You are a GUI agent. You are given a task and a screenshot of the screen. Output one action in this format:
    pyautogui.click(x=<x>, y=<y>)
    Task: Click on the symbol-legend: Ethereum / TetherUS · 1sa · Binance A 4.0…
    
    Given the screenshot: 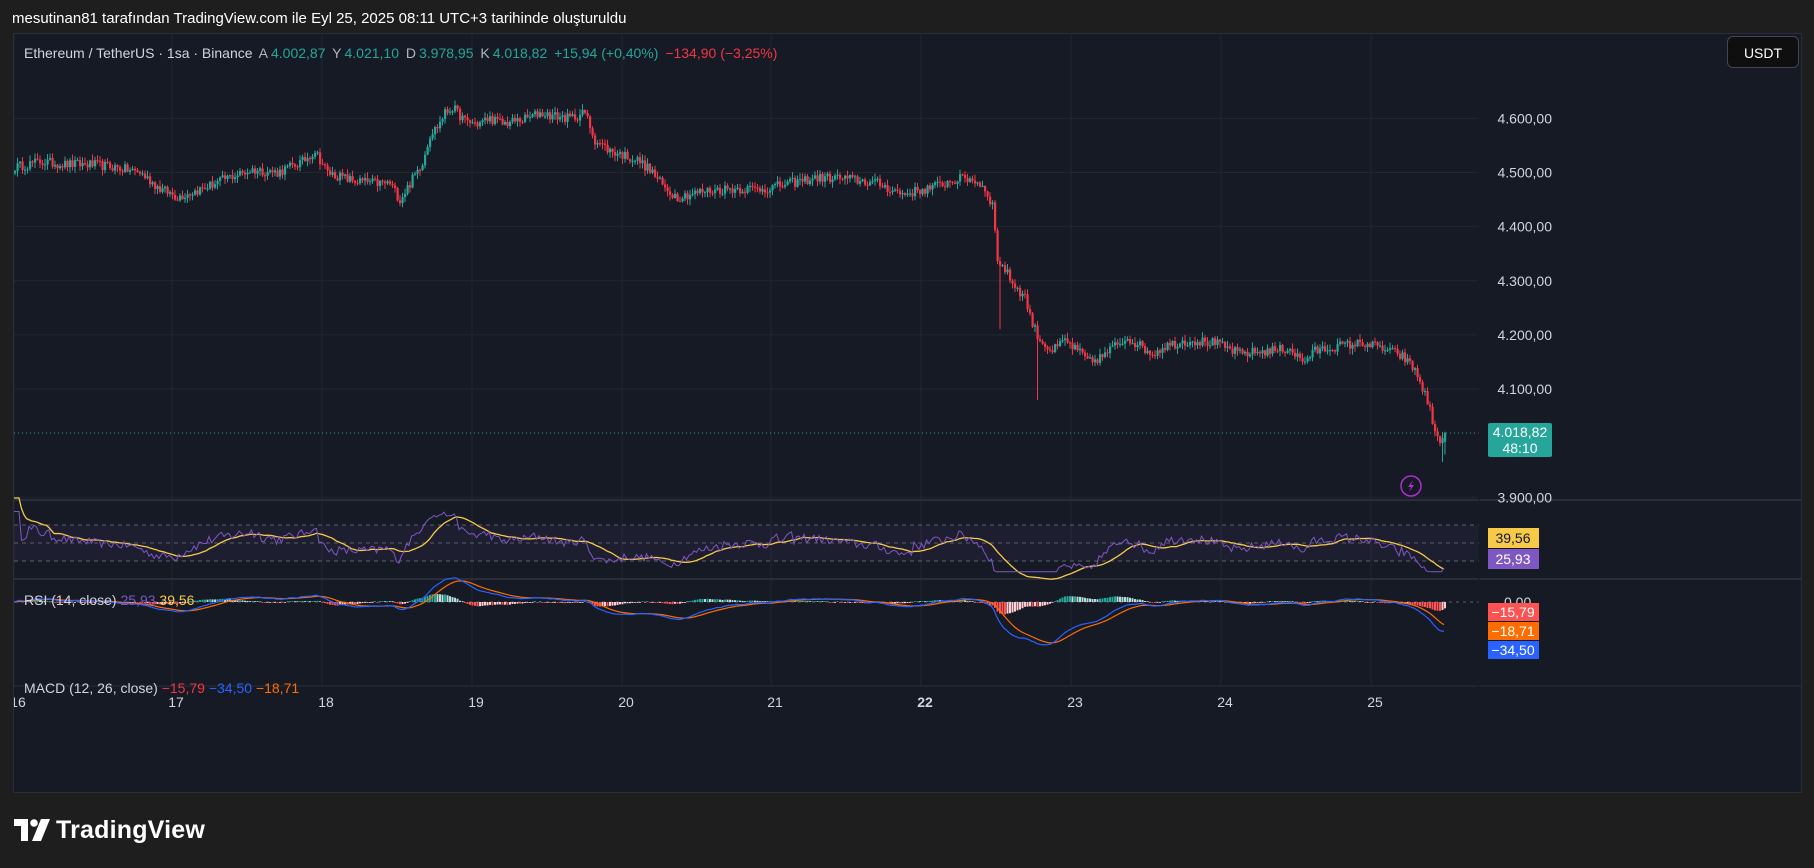 What is the action you would take?
    pyautogui.click(x=402, y=53)
    